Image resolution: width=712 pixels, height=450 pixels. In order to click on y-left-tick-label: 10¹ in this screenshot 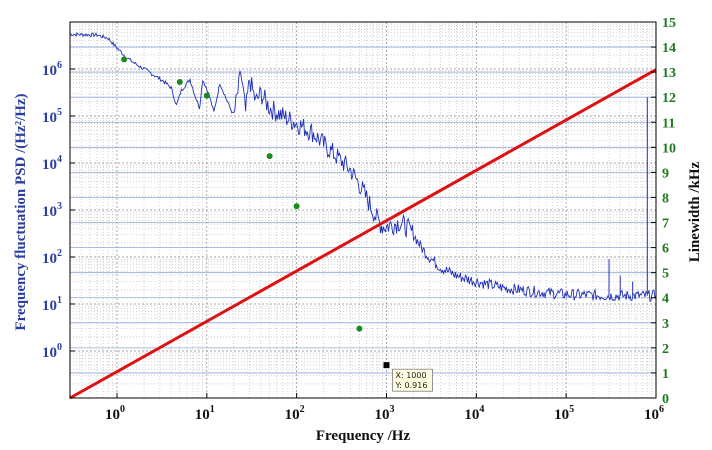, I will do `click(52, 304)`.